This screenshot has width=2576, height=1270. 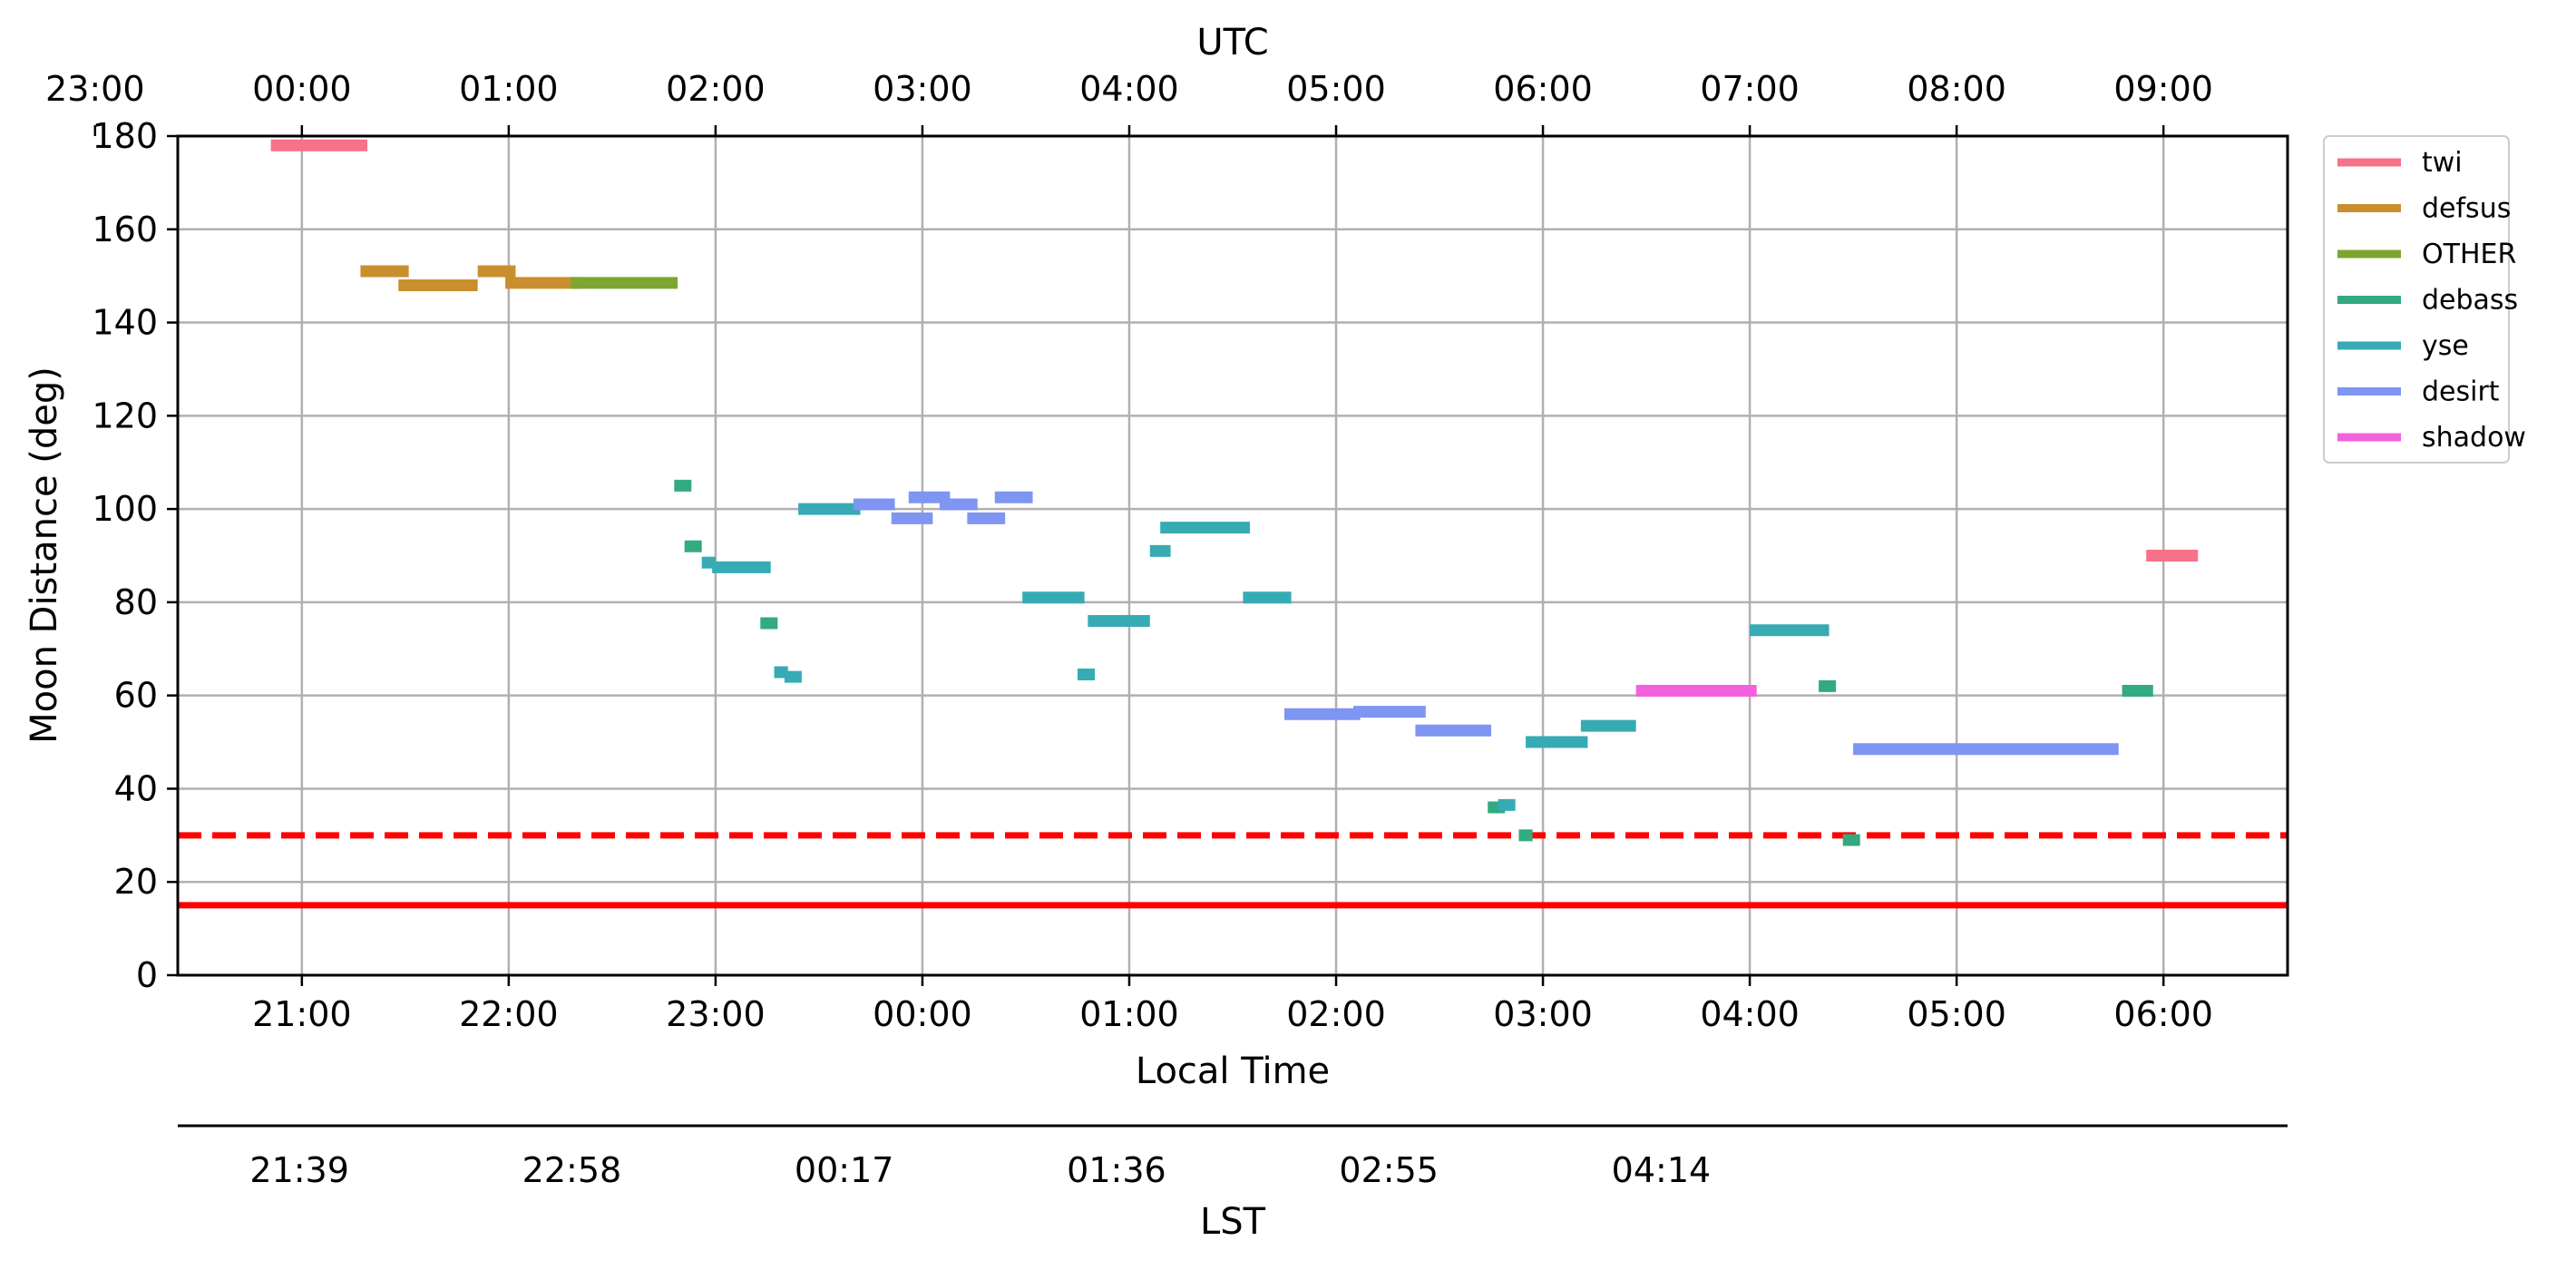 What do you see at coordinates (922, 89) in the screenshot?
I see `utc-tick-label: 03:00` at bounding box center [922, 89].